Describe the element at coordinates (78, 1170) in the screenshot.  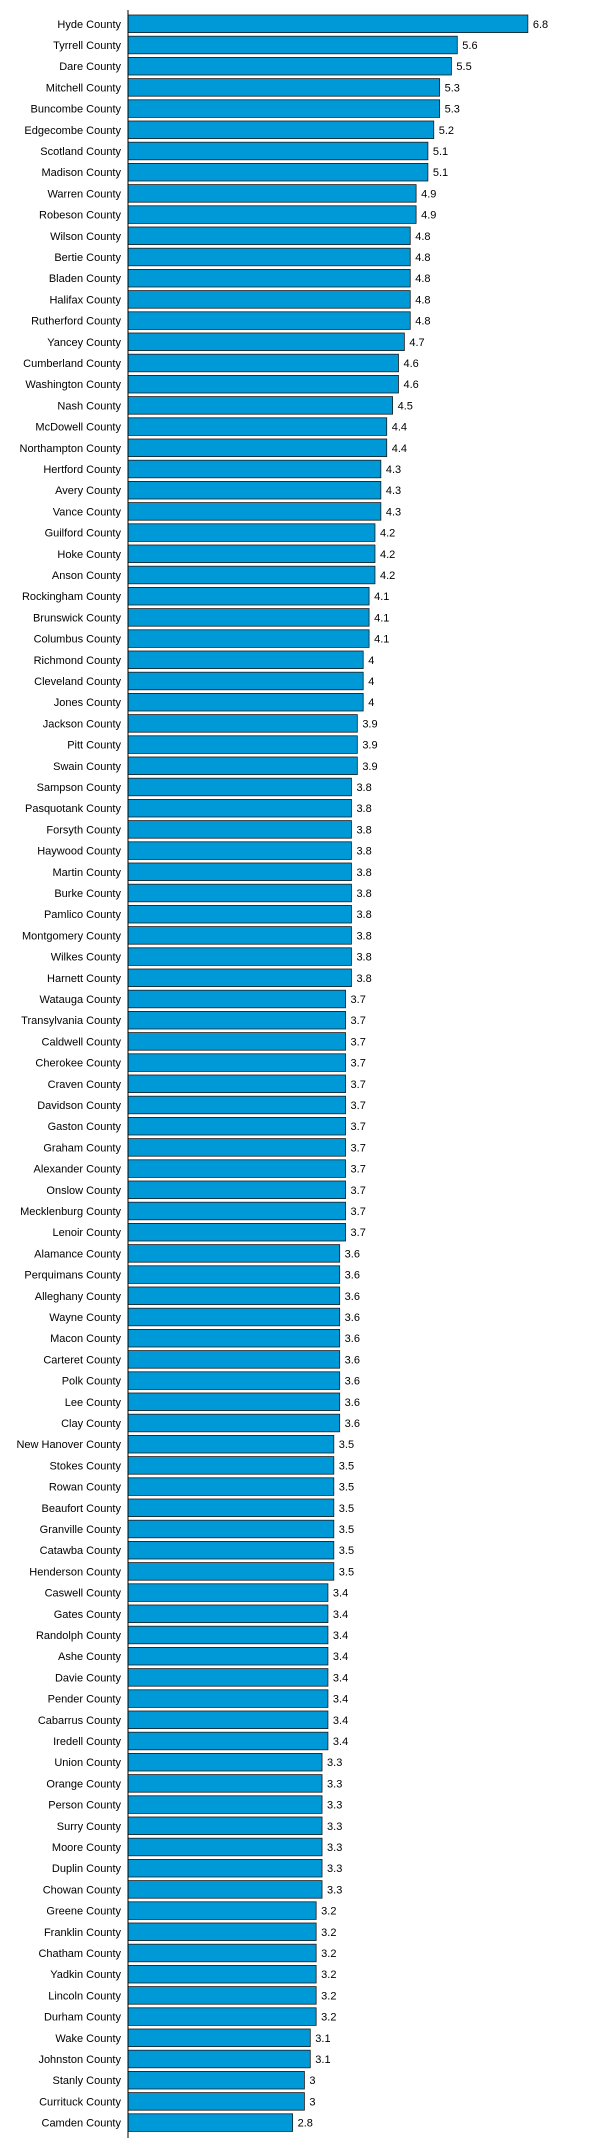
I see `category-label: Alexander County` at that location.